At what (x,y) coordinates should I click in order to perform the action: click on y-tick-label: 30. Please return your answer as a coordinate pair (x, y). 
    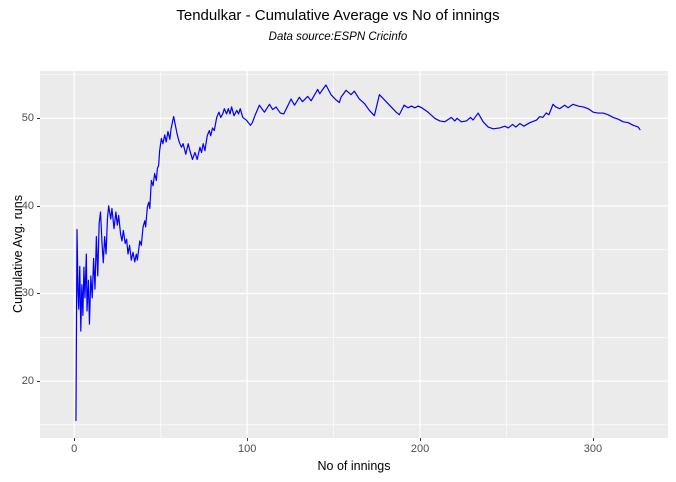
    Looking at the image, I should click on (27, 293).